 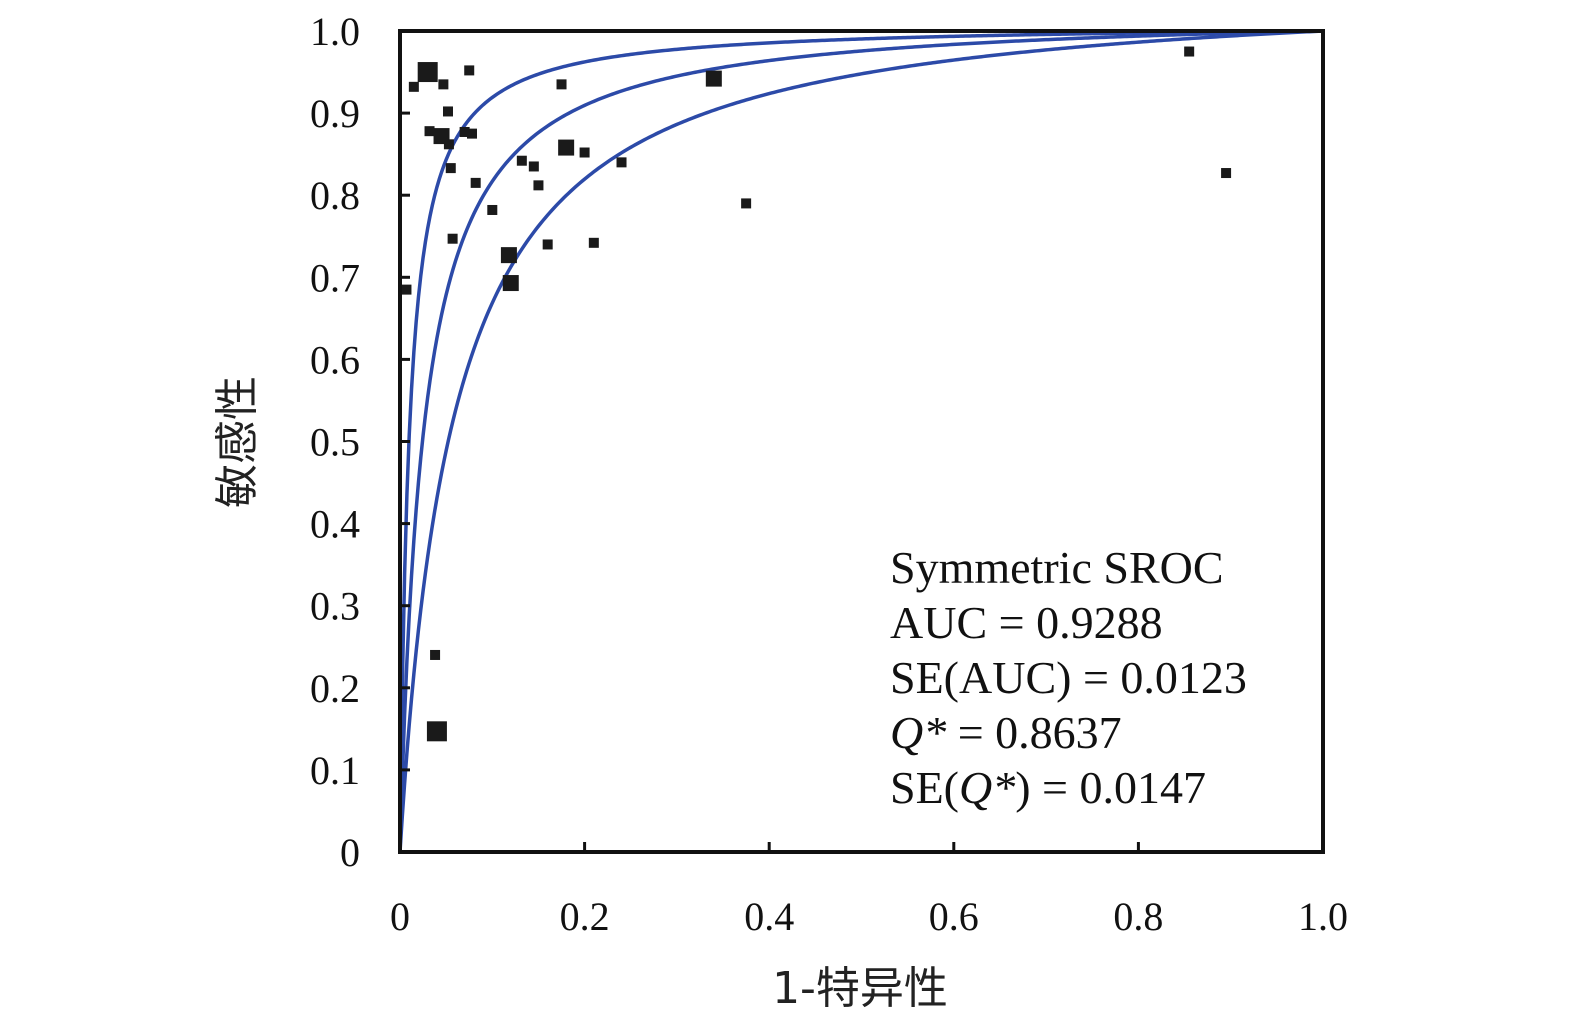 I want to click on x-tick-label: 1.0, so click(x=1323, y=916).